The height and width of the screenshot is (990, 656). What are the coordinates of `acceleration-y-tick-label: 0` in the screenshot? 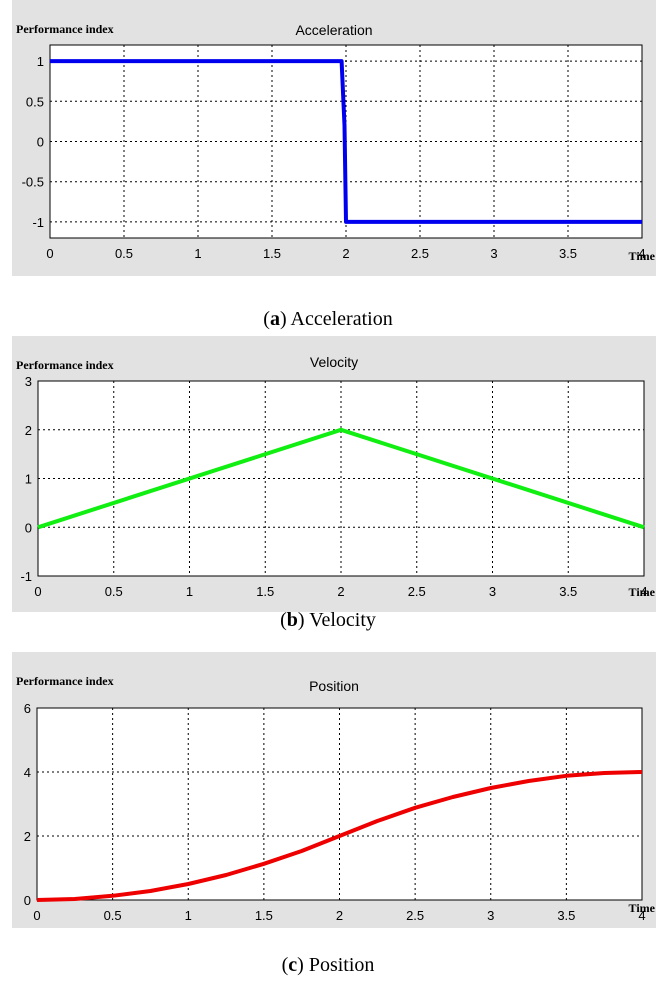 It's located at (40, 142).